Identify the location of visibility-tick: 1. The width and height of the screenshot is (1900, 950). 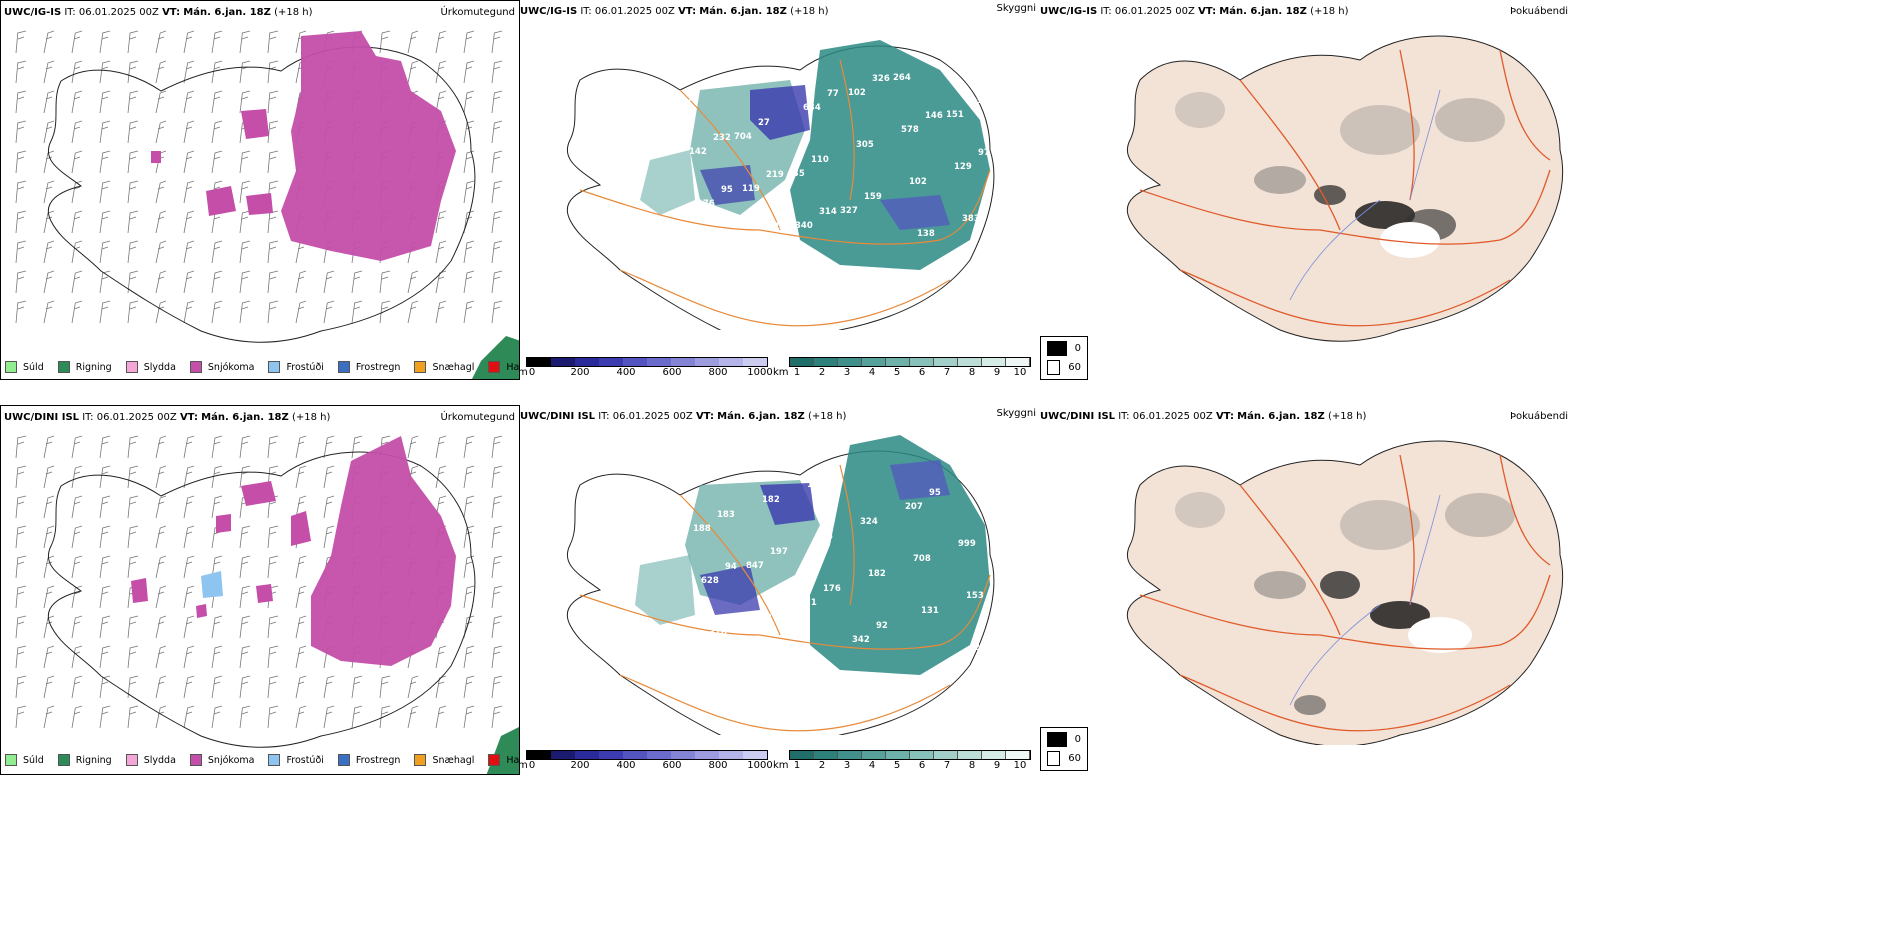
(797, 765).